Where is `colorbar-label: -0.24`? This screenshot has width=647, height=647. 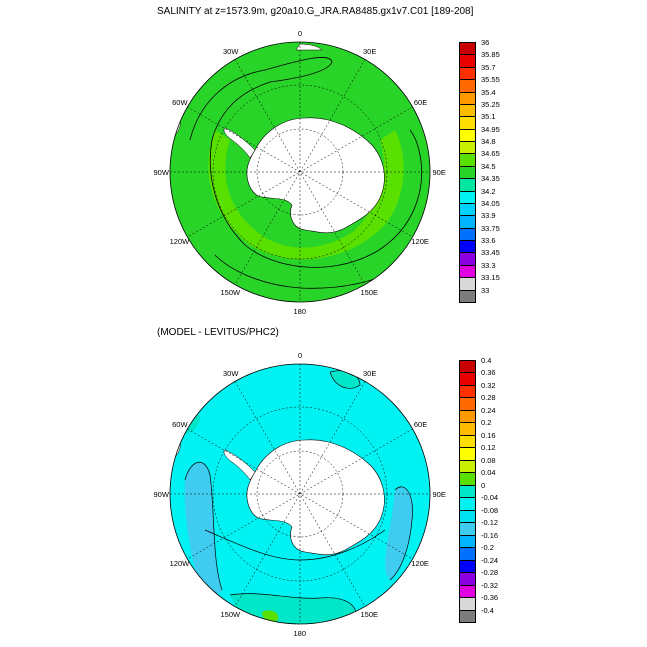
colorbar-label: -0.24 is located at coordinates (490, 560).